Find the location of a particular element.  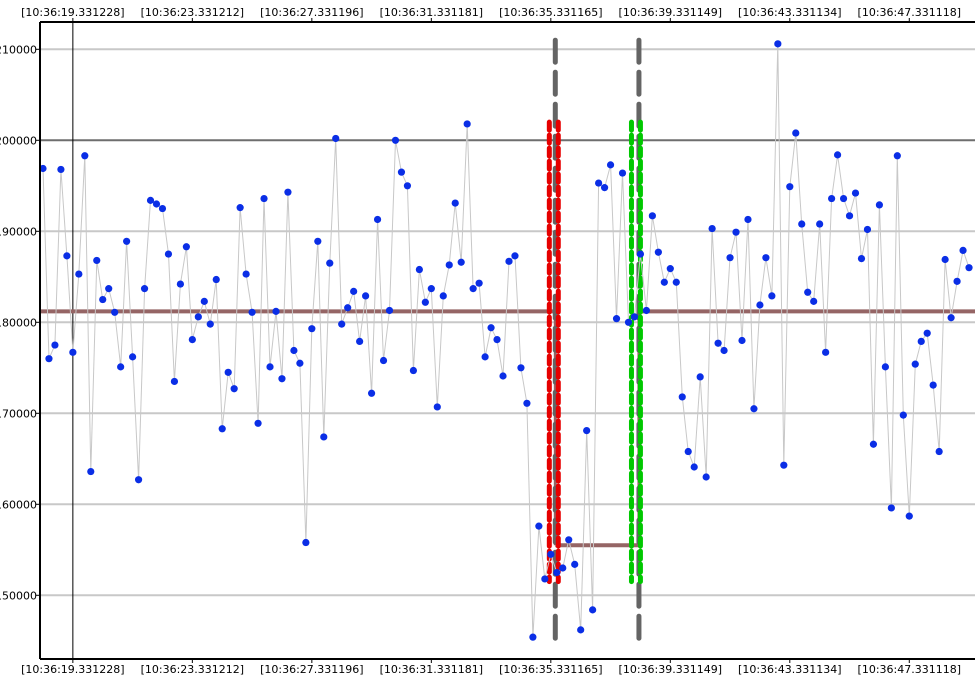

y-tick-label: 210000 is located at coordinates (18, 49).